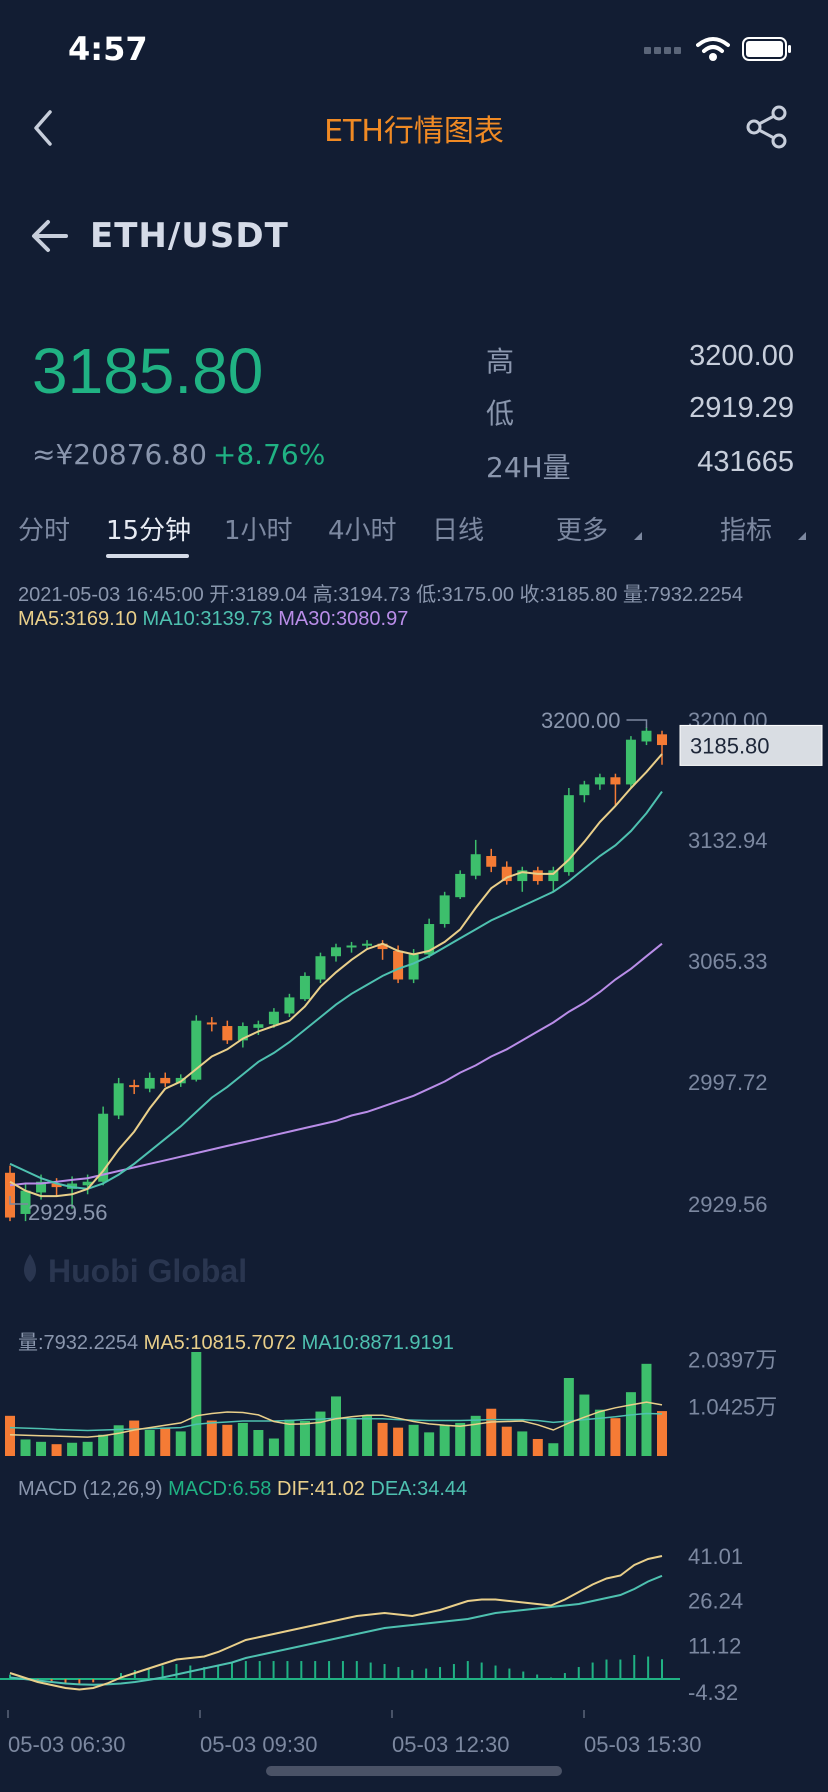 This screenshot has height=1792, width=828. What do you see at coordinates (728, 1082) in the screenshot?
I see `price-axis-tick: 2997.72` at bounding box center [728, 1082].